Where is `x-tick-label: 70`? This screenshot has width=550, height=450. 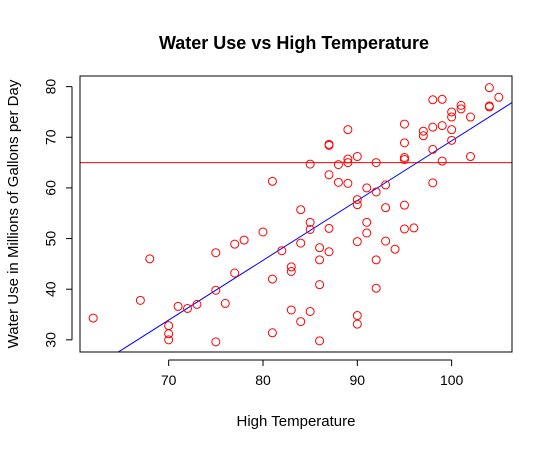 x-tick-label: 70 is located at coordinates (169, 380).